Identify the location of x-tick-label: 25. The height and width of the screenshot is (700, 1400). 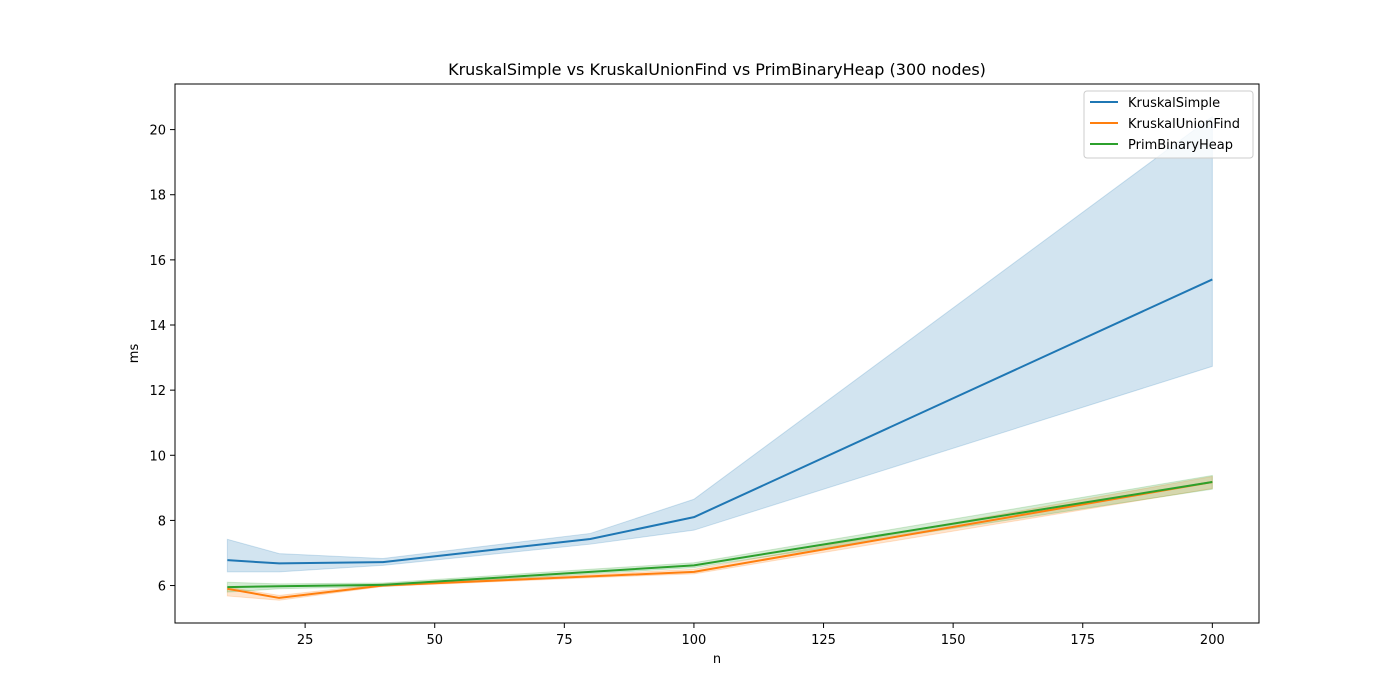
(305, 640).